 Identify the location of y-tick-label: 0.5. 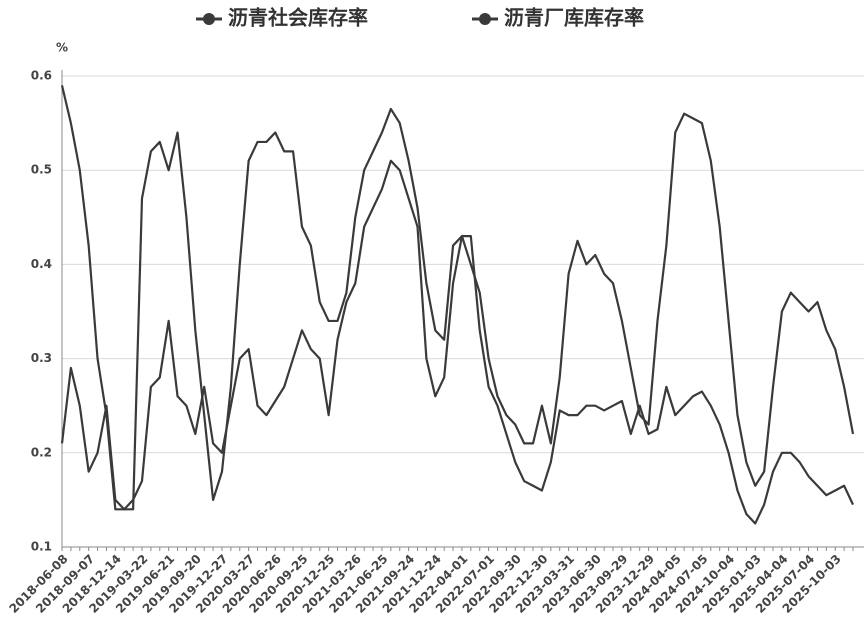
(41, 170).